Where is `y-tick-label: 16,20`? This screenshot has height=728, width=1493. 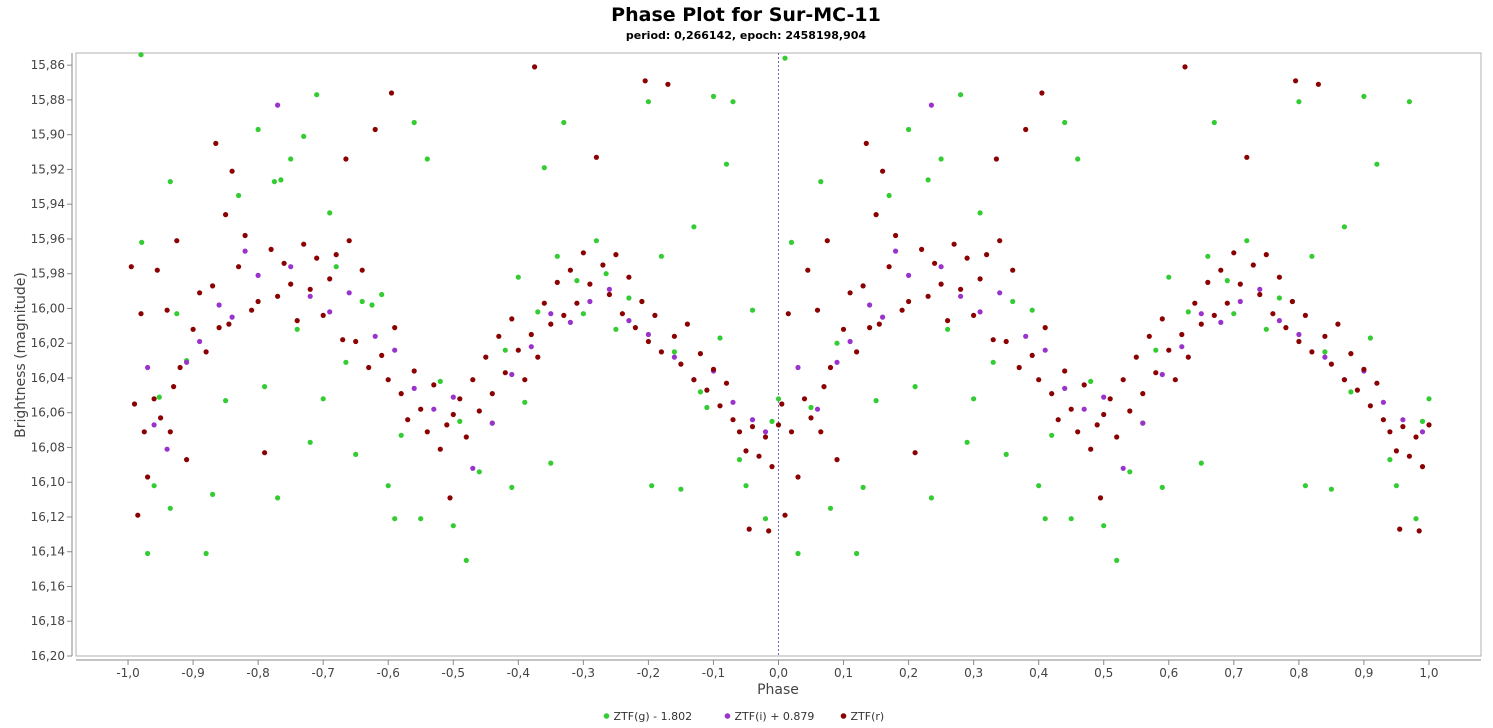
y-tick-label: 16,20 is located at coordinates (48, 656).